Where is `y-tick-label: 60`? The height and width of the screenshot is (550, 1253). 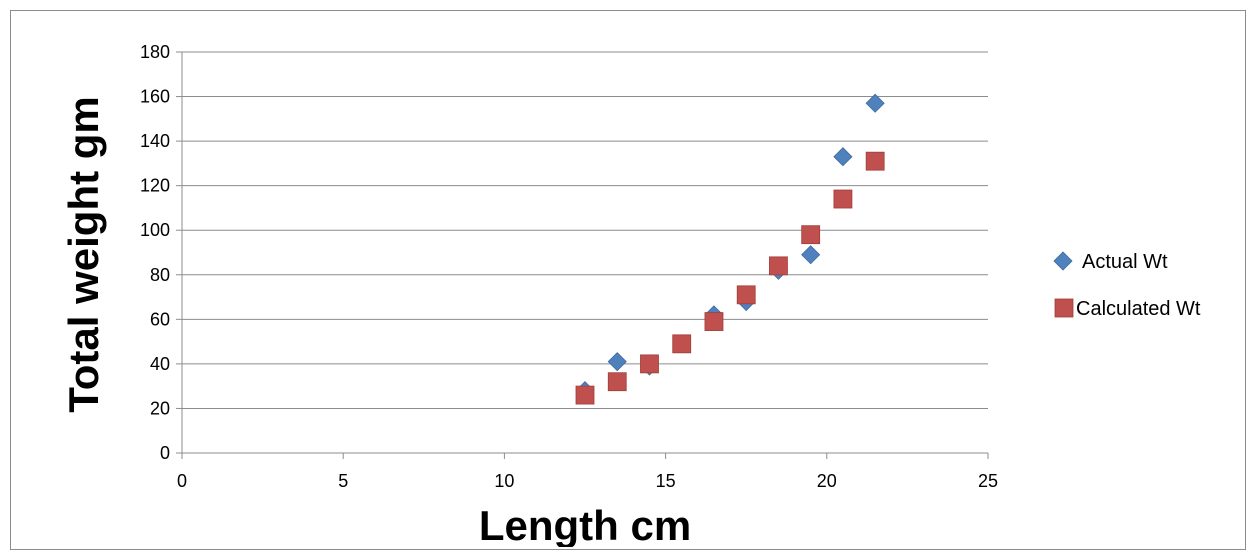 y-tick-label: 60 is located at coordinates (160, 319).